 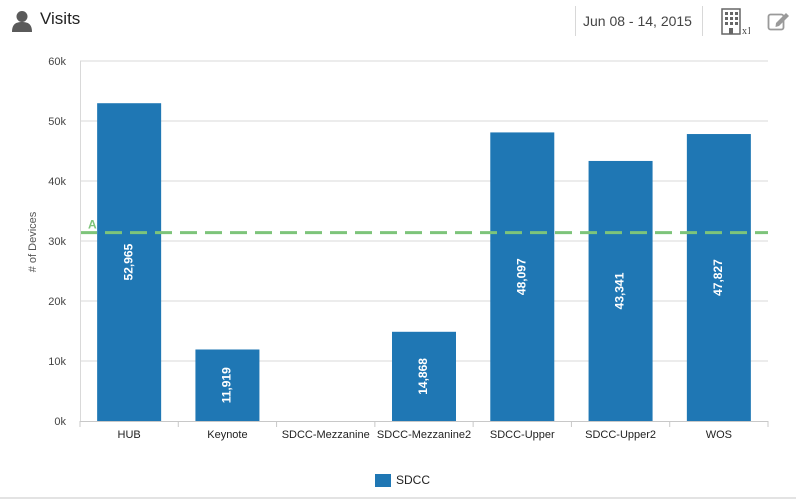 What do you see at coordinates (57, 122) in the screenshot?
I see `y-tick-label: 50k` at bounding box center [57, 122].